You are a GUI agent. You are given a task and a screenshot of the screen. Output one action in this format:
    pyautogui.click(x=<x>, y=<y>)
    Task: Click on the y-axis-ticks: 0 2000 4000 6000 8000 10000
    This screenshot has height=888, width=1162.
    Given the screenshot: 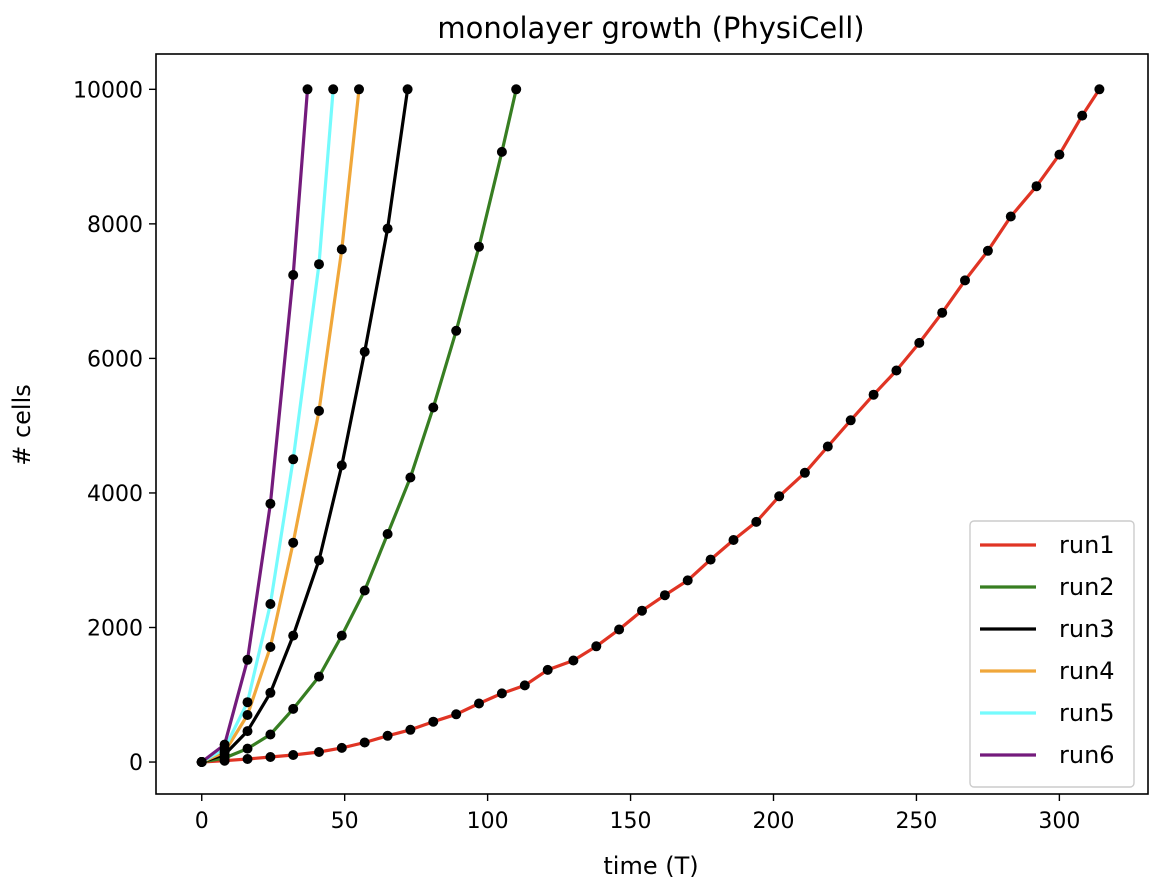 What is the action you would take?
    pyautogui.click(x=114, y=427)
    